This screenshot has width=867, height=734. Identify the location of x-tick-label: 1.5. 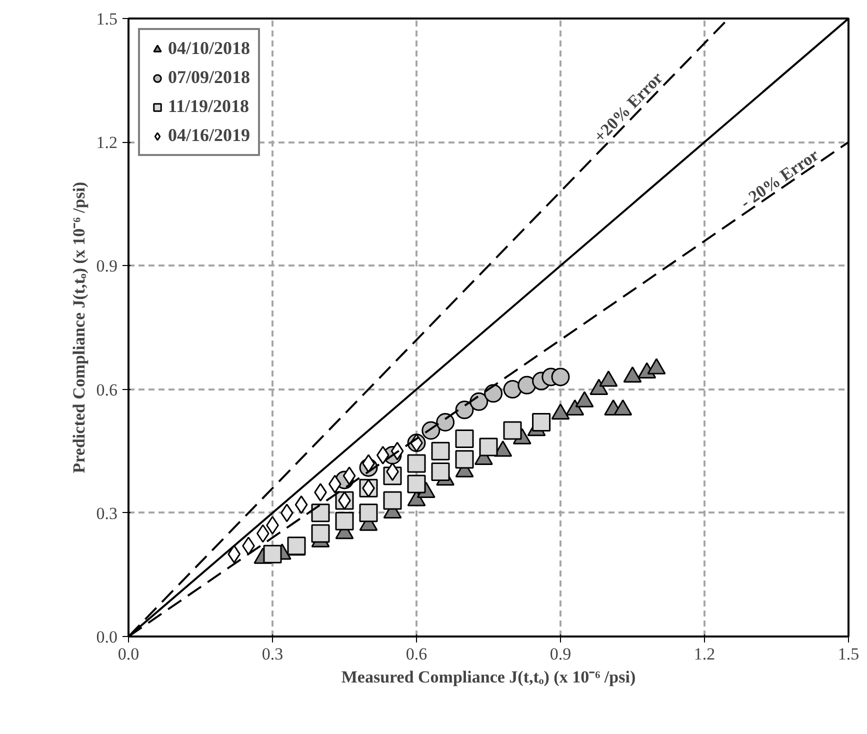
(849, 654).